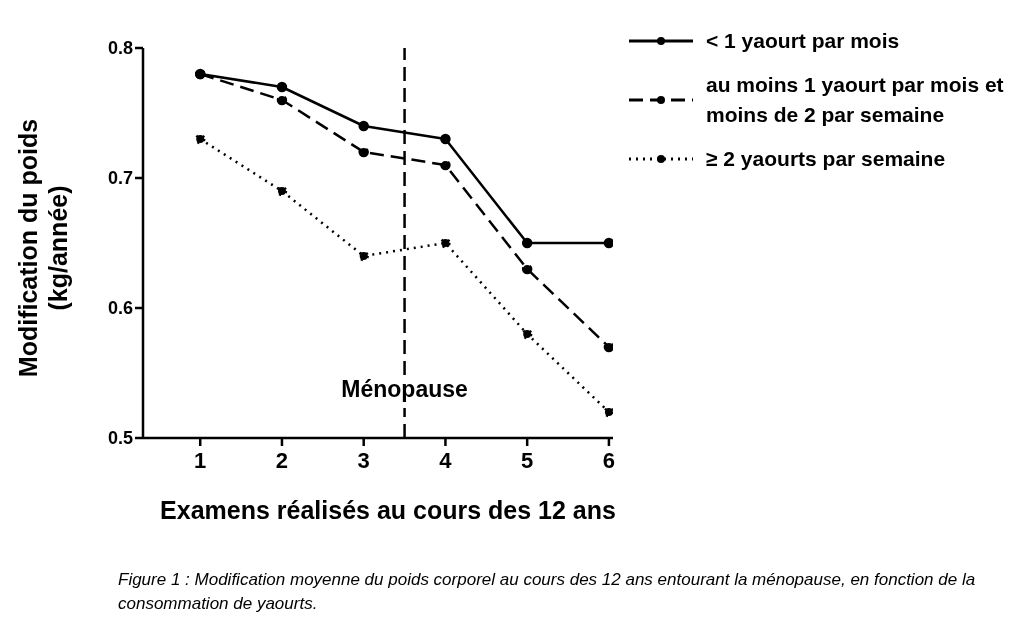  I want to click on y-tick-label: 0.6, so click(120, 308).